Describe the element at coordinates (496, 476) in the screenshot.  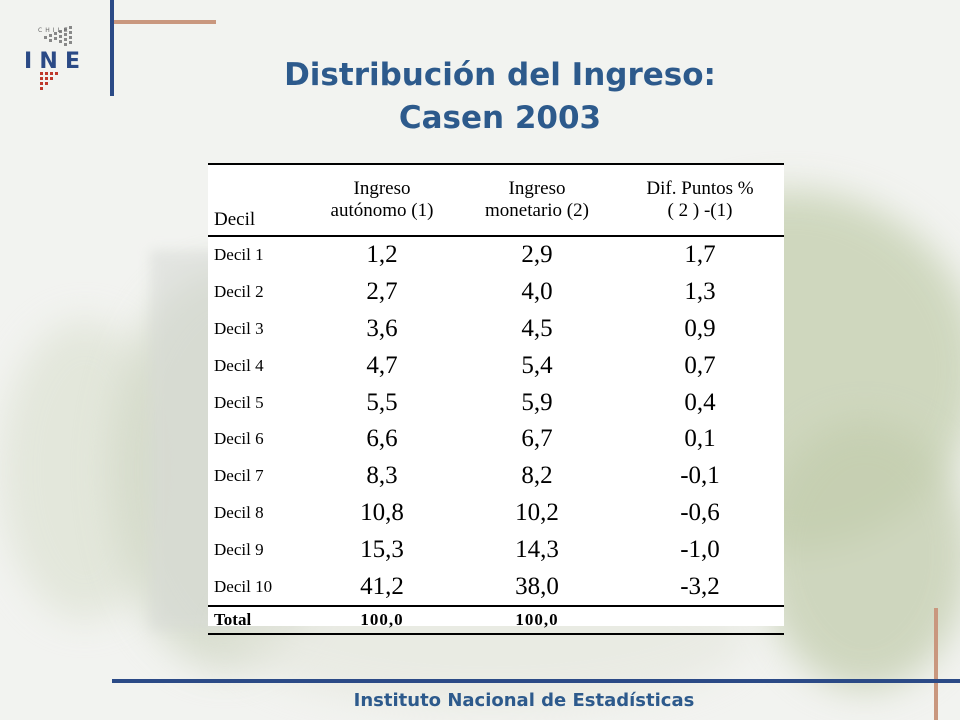
I see `table-row: Decil 7 8,3 8,2 -0,1` at that location.